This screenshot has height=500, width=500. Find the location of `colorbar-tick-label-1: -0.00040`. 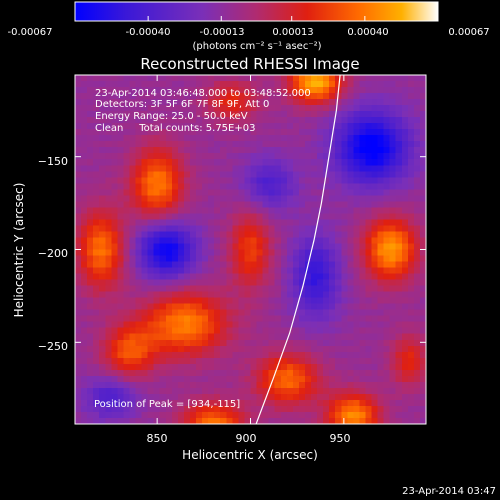

colorbar-tick-label-1: -0.00040 is located at coordinates (148, 32).